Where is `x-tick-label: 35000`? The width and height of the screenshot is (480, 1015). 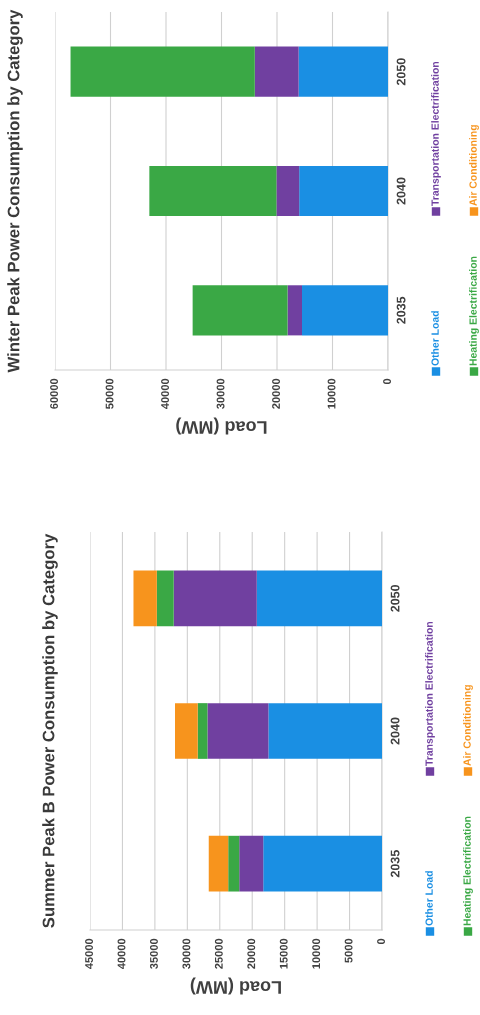
x-tick-label: 35000 is located at coordinates (154, 953).